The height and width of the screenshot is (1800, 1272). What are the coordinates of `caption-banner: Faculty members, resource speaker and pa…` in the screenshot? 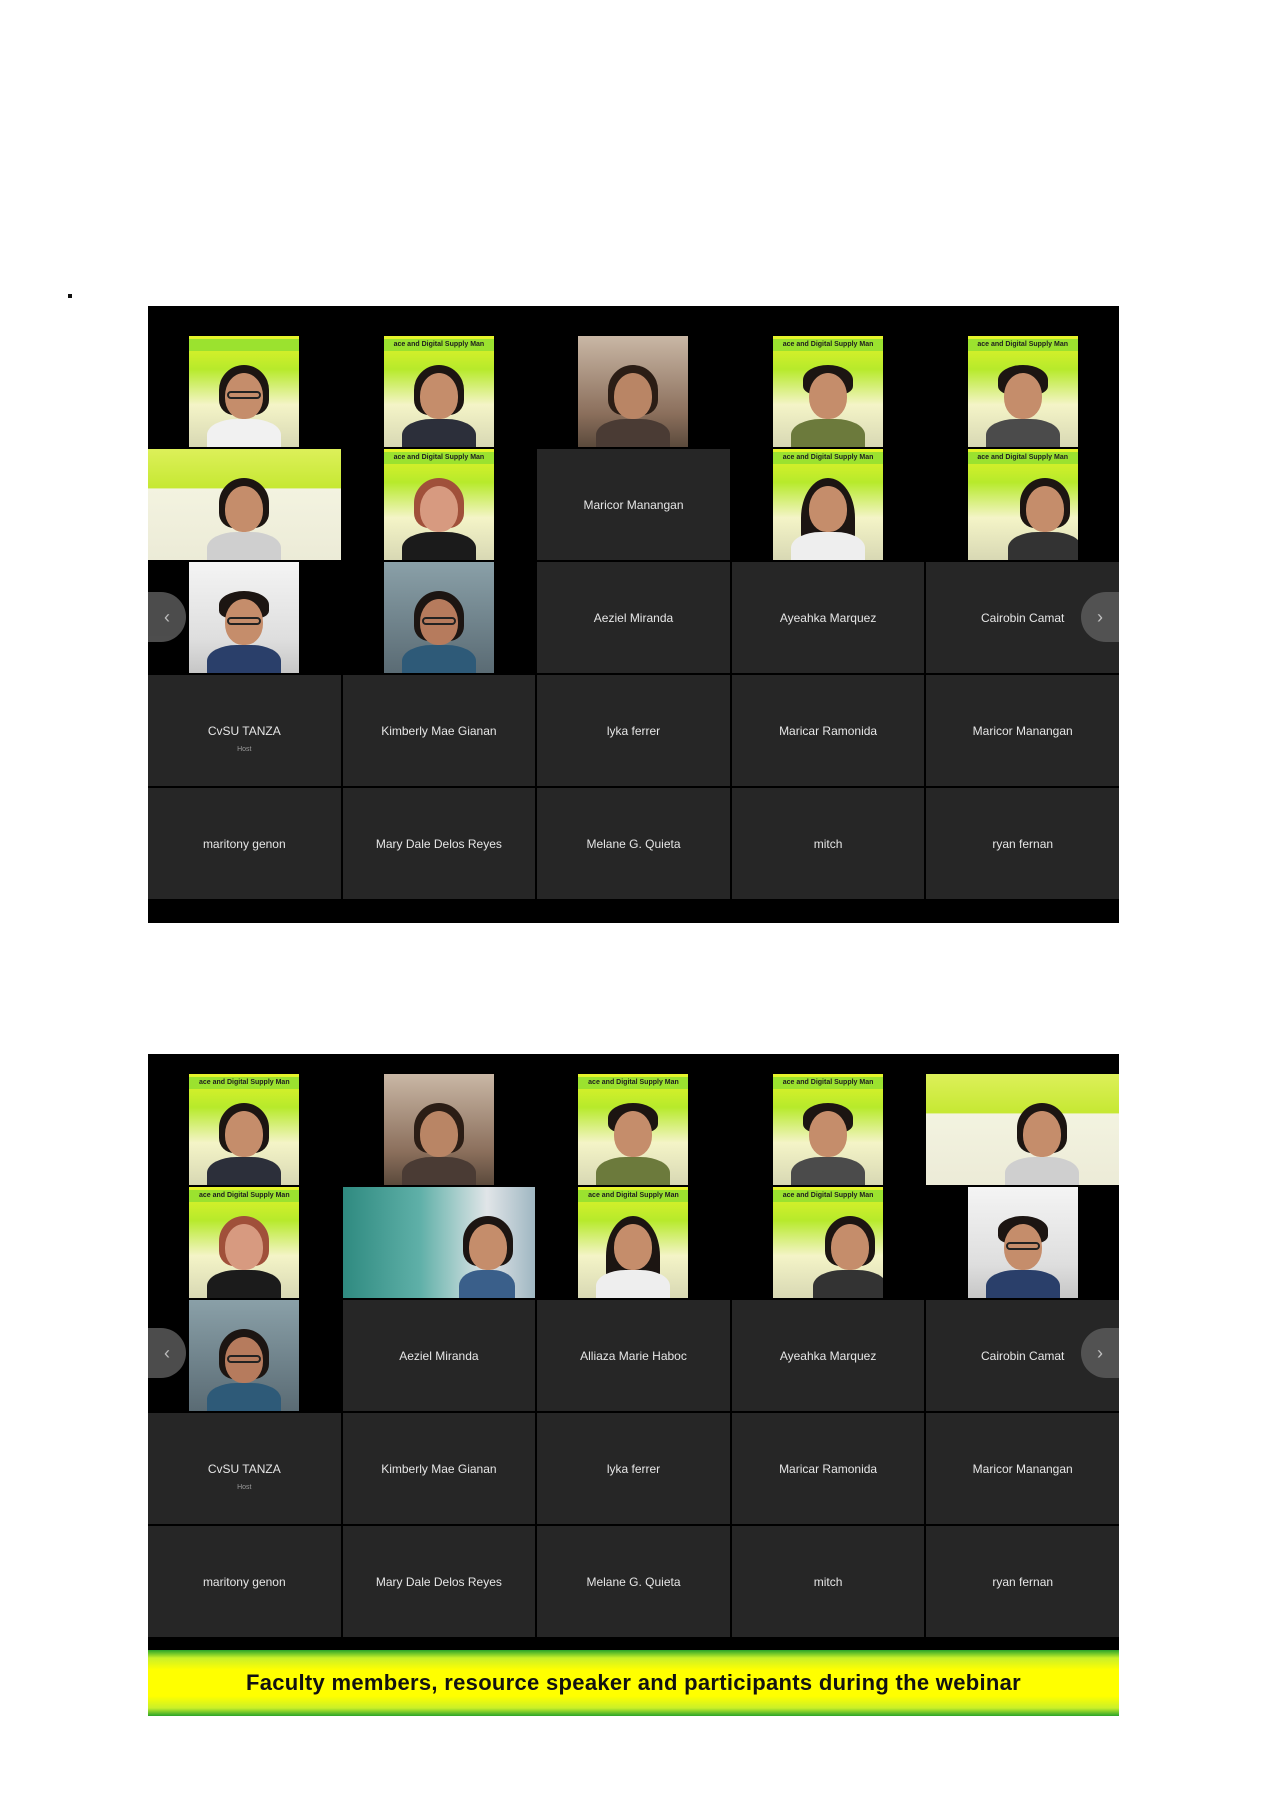 It's located at (633, 1683).